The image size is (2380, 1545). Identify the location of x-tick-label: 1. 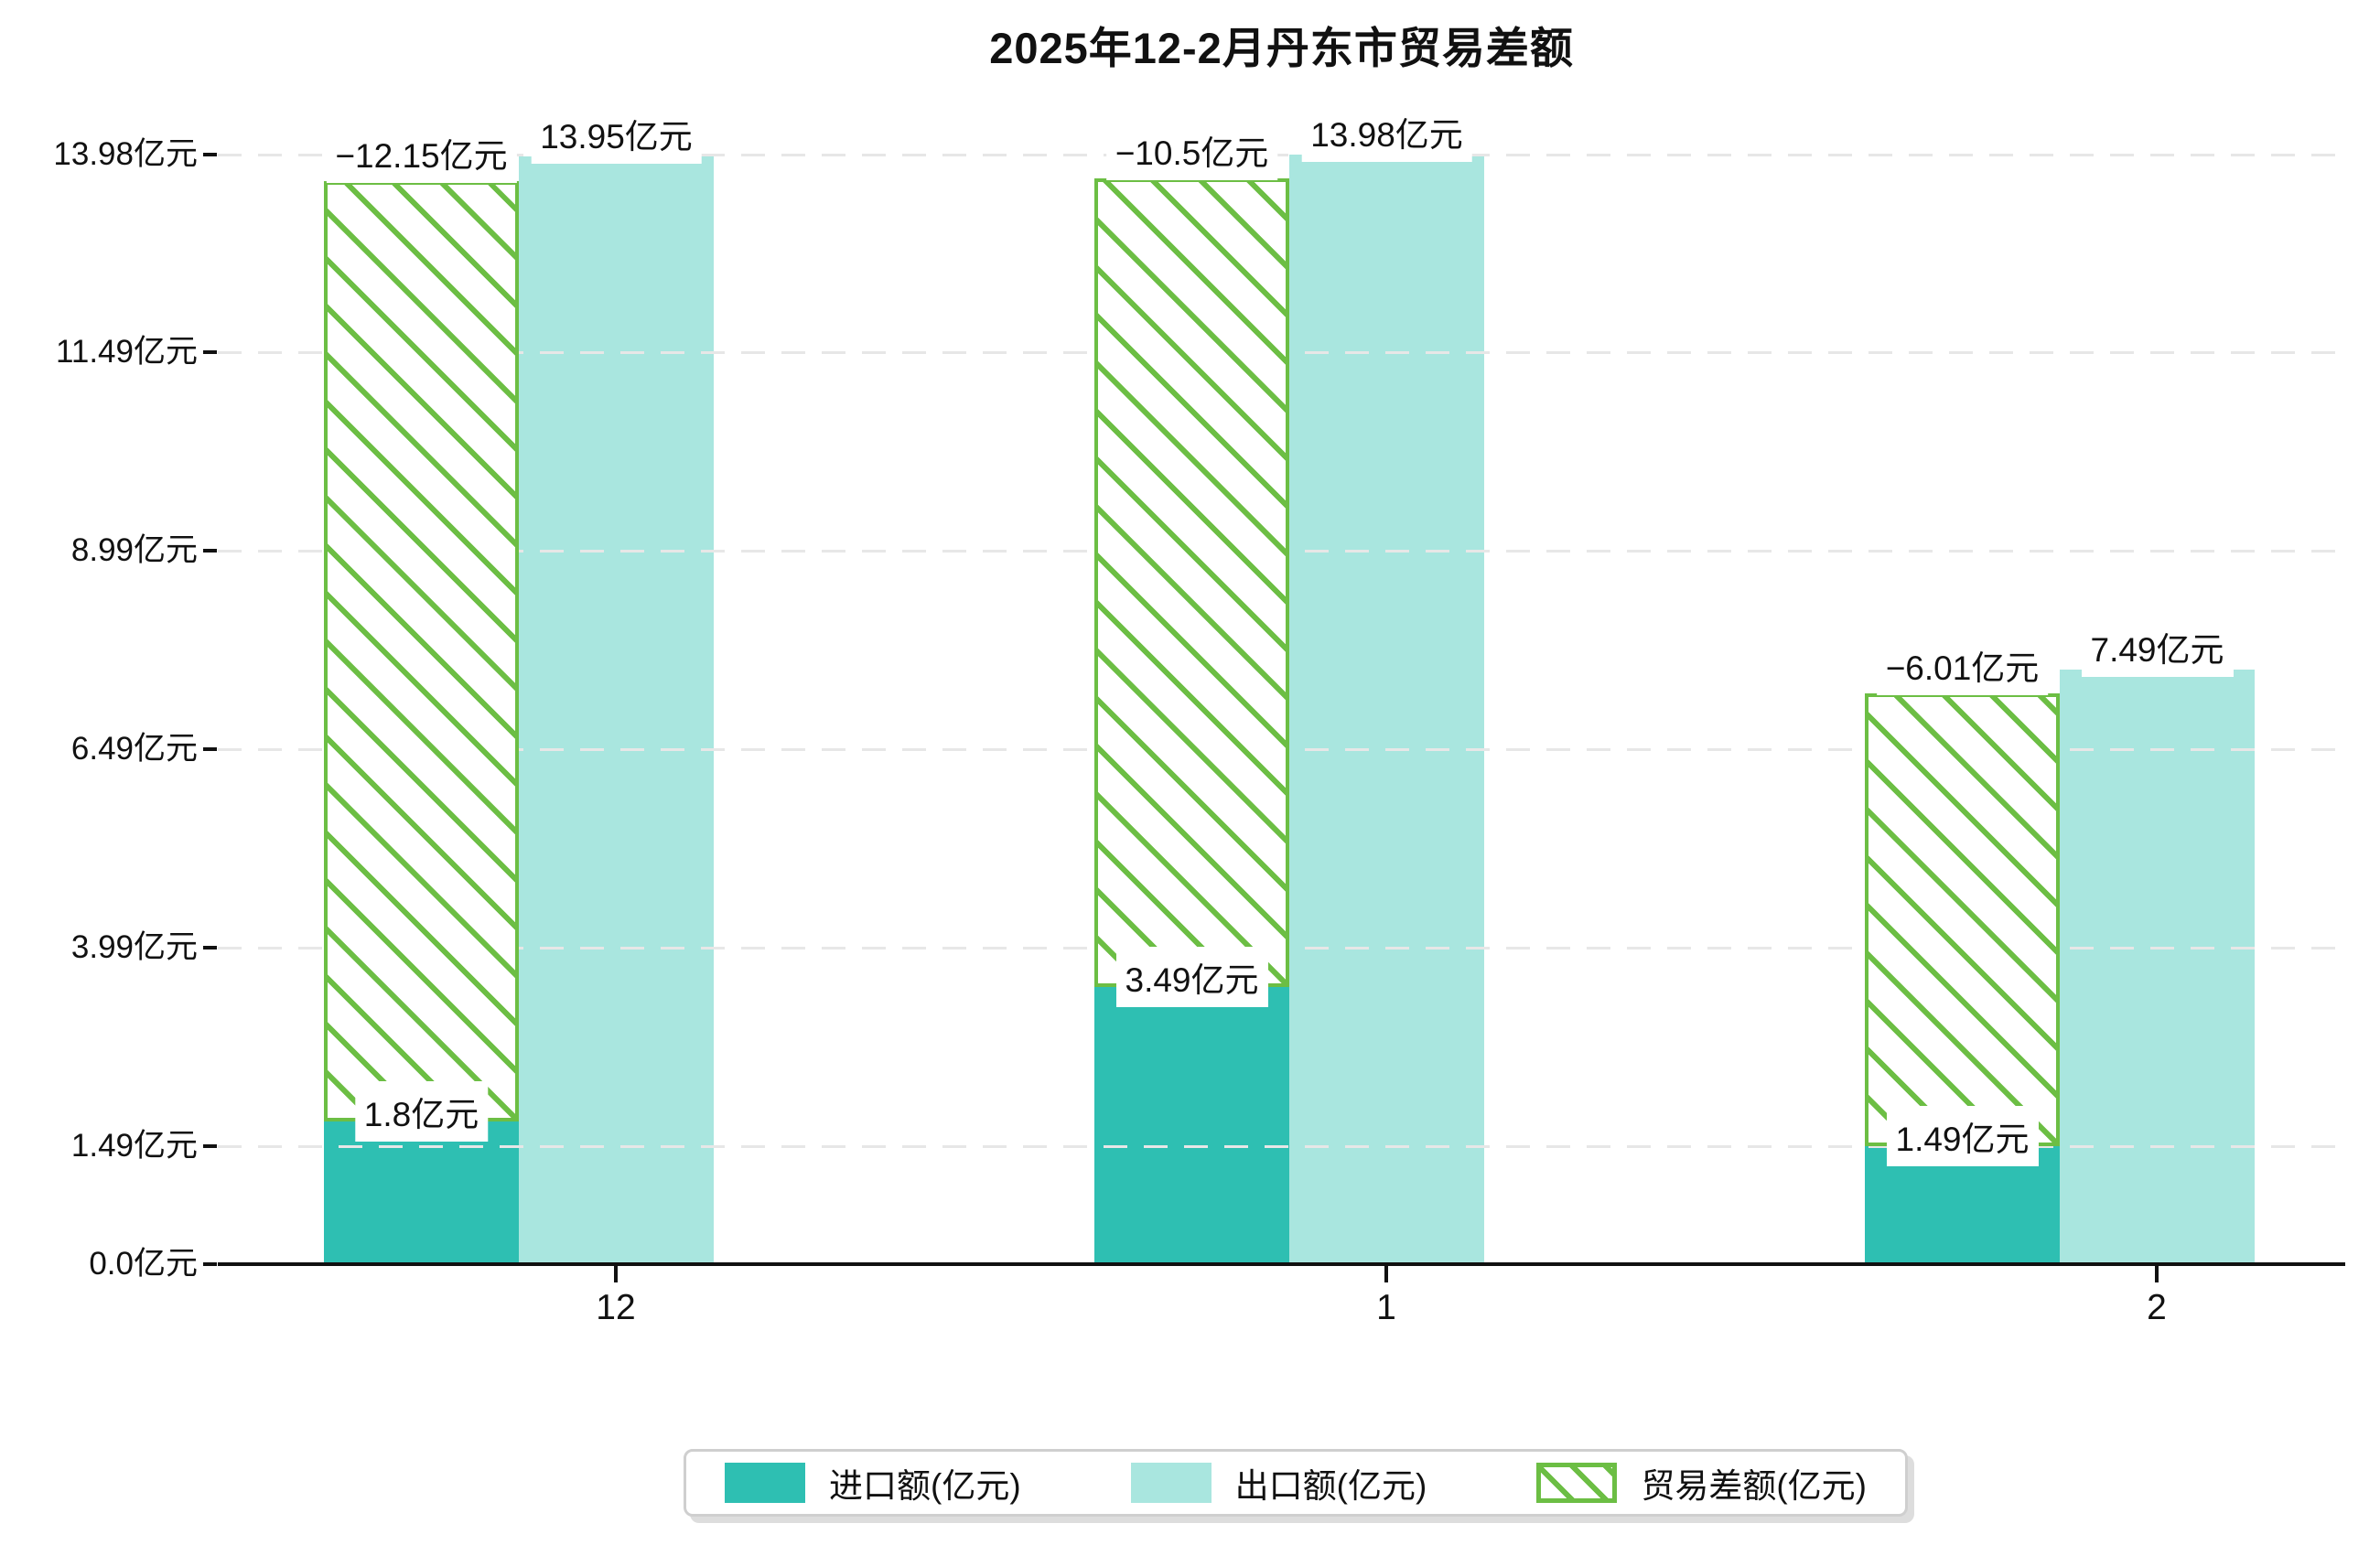
(1386, 1307).